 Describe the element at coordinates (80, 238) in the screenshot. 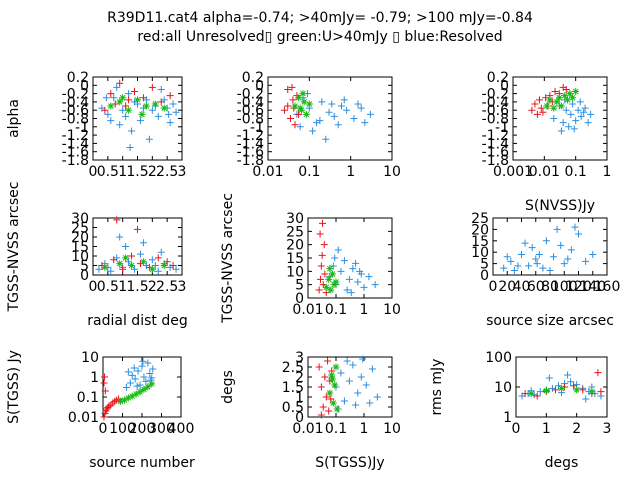

I see `y-tick-label: 20` at that location.